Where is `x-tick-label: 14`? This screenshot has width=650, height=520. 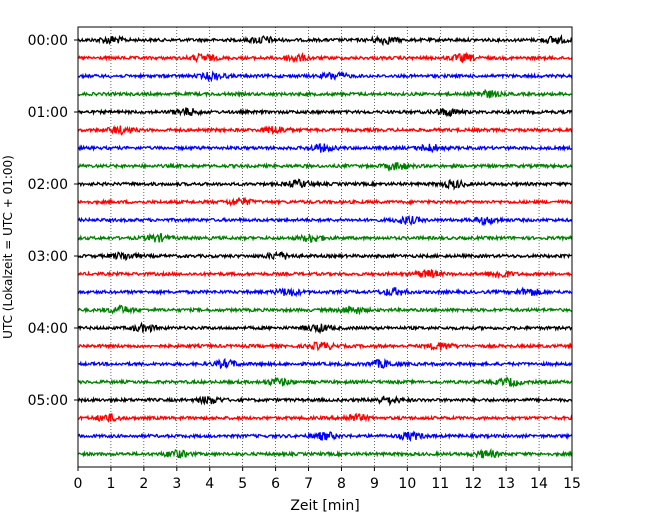 x-tick-label: 14 is located at coordinates (539, 484).